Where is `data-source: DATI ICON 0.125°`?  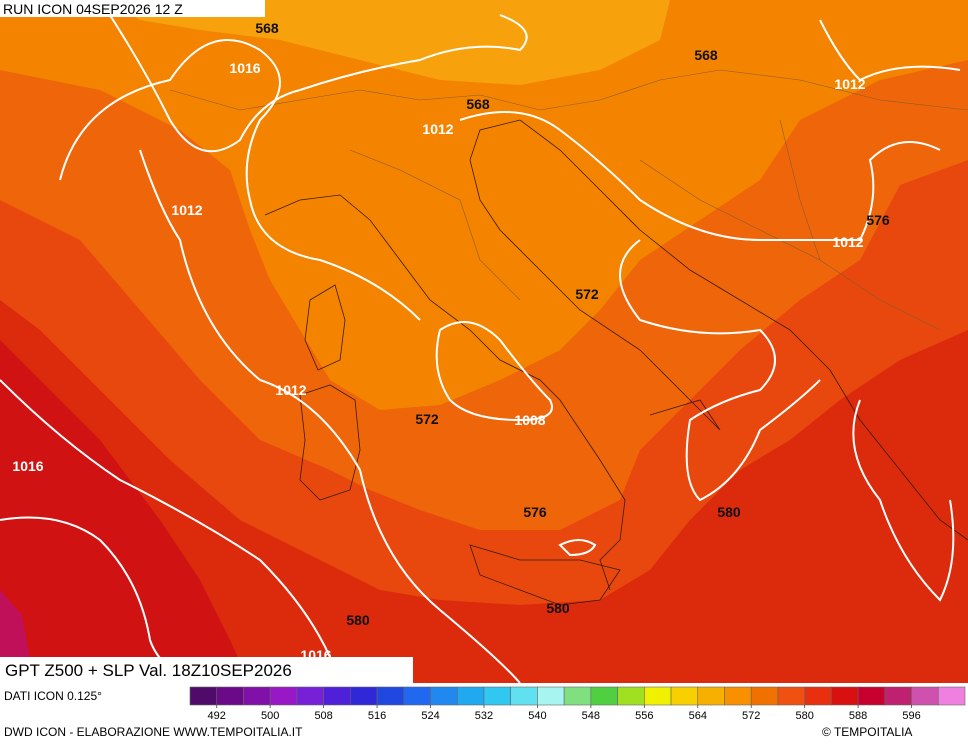
data-source: DATI ICON 0.125° is located at coordinates (53, 696).